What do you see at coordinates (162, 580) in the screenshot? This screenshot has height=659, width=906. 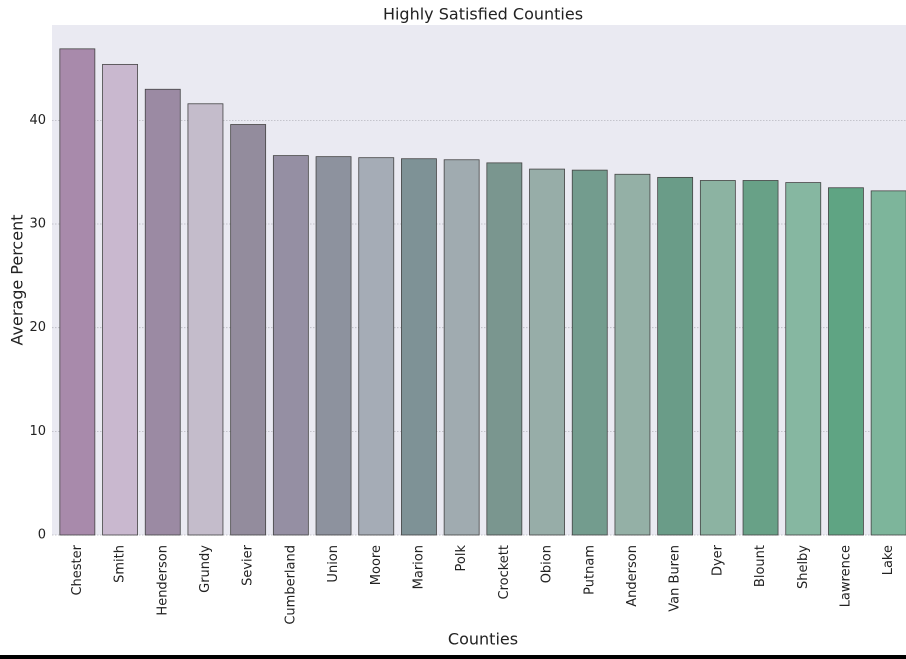 I see `x-tick-label: Henderson` at bounding box center [162, 580].